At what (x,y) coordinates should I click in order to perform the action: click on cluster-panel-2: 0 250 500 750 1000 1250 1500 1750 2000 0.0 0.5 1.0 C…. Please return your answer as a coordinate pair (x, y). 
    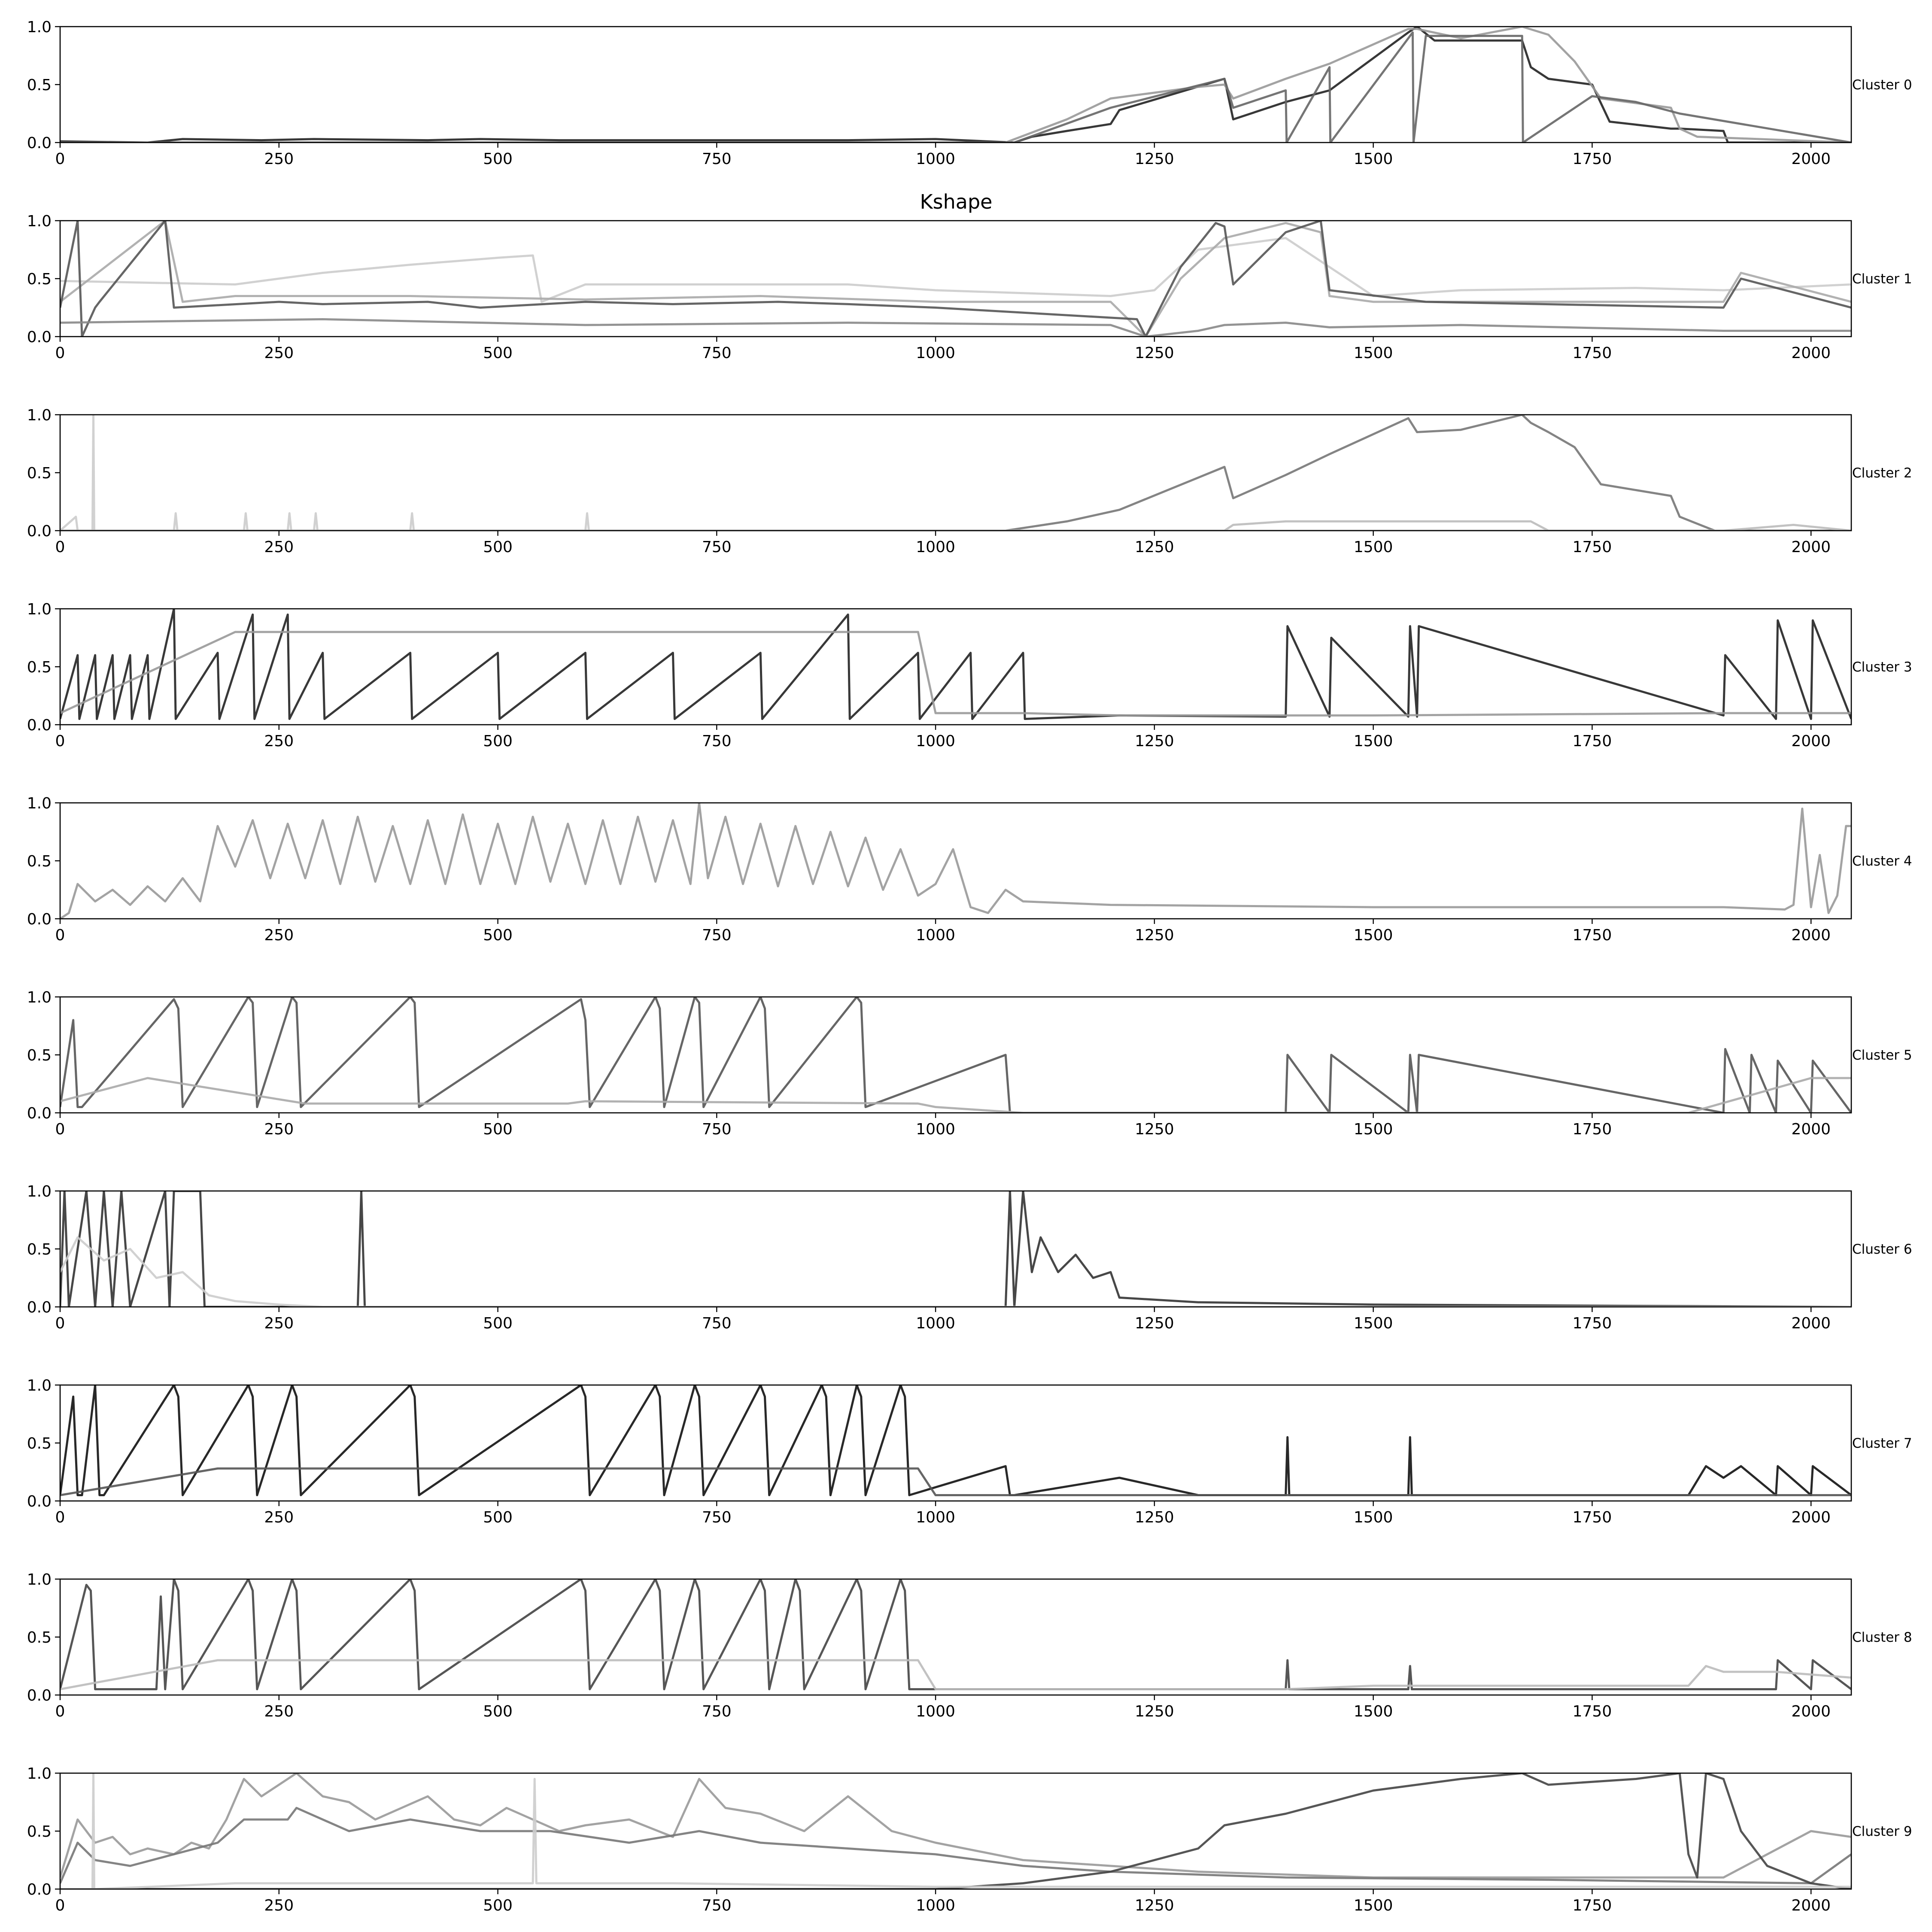
    Looking at the image, I should click on (969, 481).